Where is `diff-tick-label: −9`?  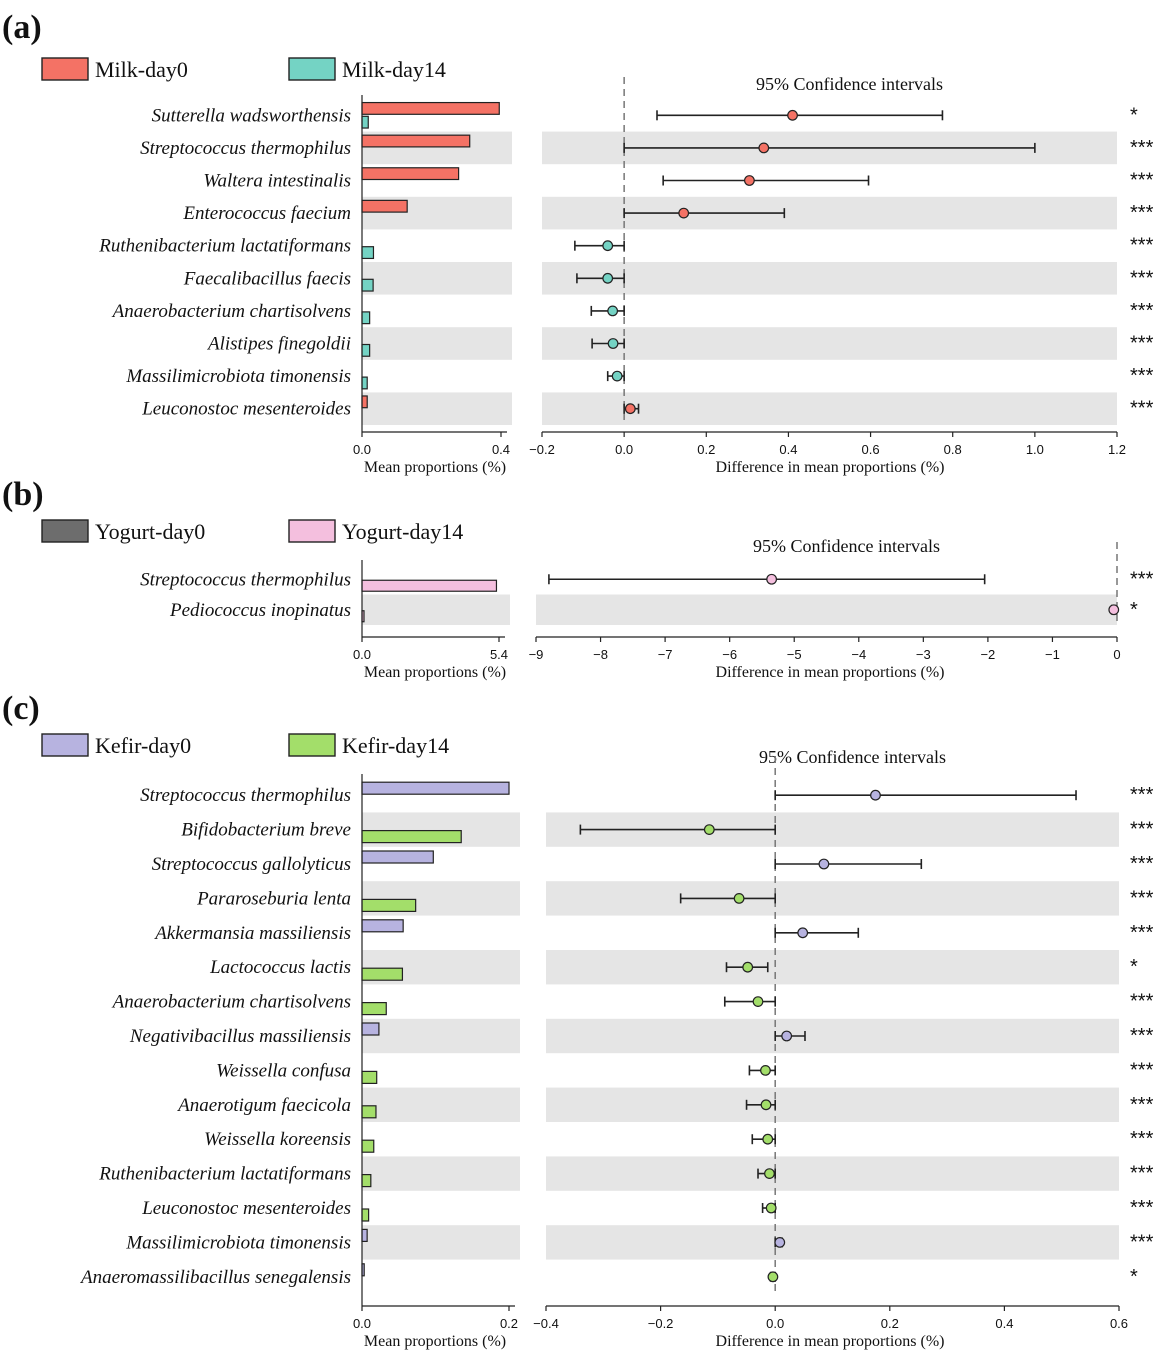 diff-tick-label: −9 is located at coordinates (536, 654).